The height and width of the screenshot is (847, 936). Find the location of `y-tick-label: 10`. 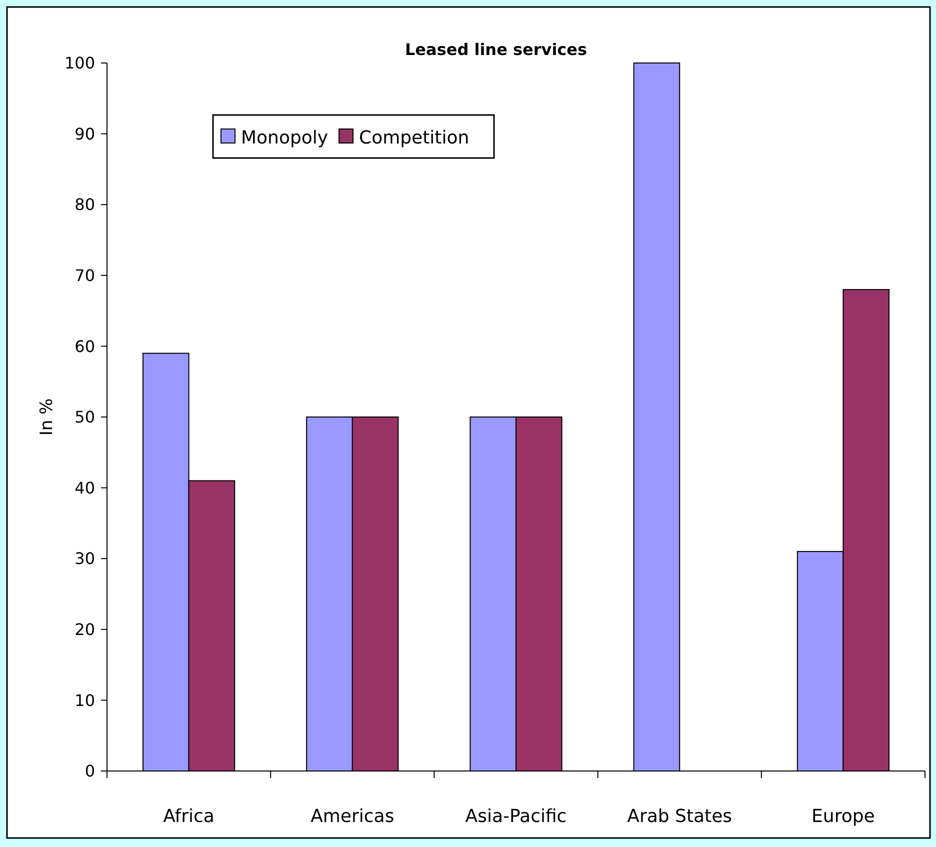

y-tick-label: 10 is located at coordinates (84, 700).